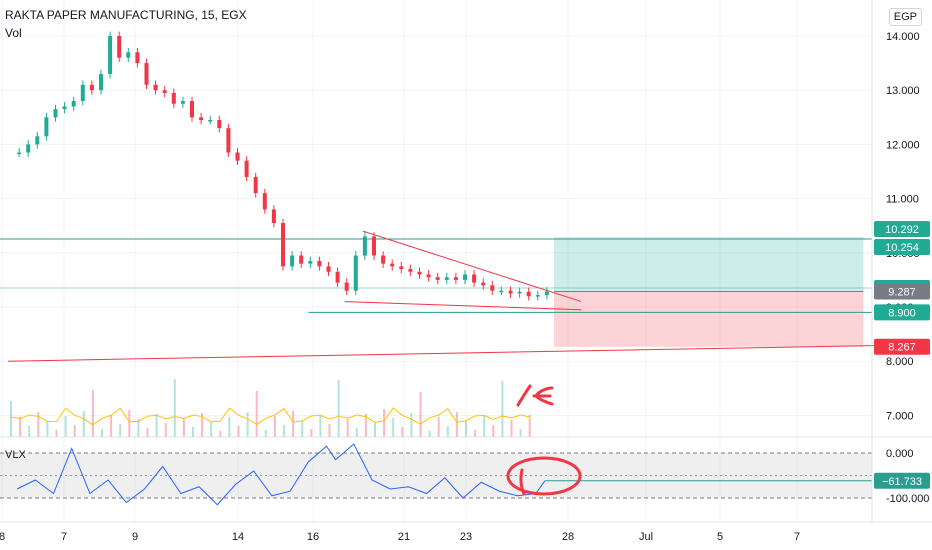  Describe the element at coordinates (543, 396) in the screenshot. I see `hand-drawn-arrow` at that location.